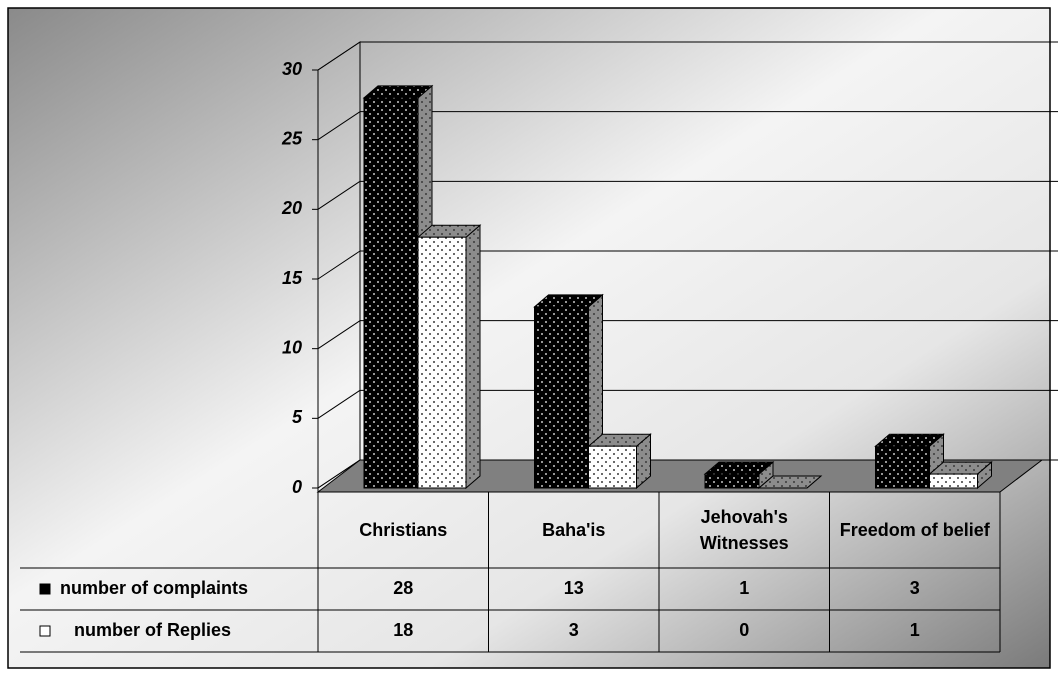 This screenshot has width=1058, height=675. What do you see at coordinates (473, 357) in the screenshot?
I see `bar-side` at bounding box center [473, 357].